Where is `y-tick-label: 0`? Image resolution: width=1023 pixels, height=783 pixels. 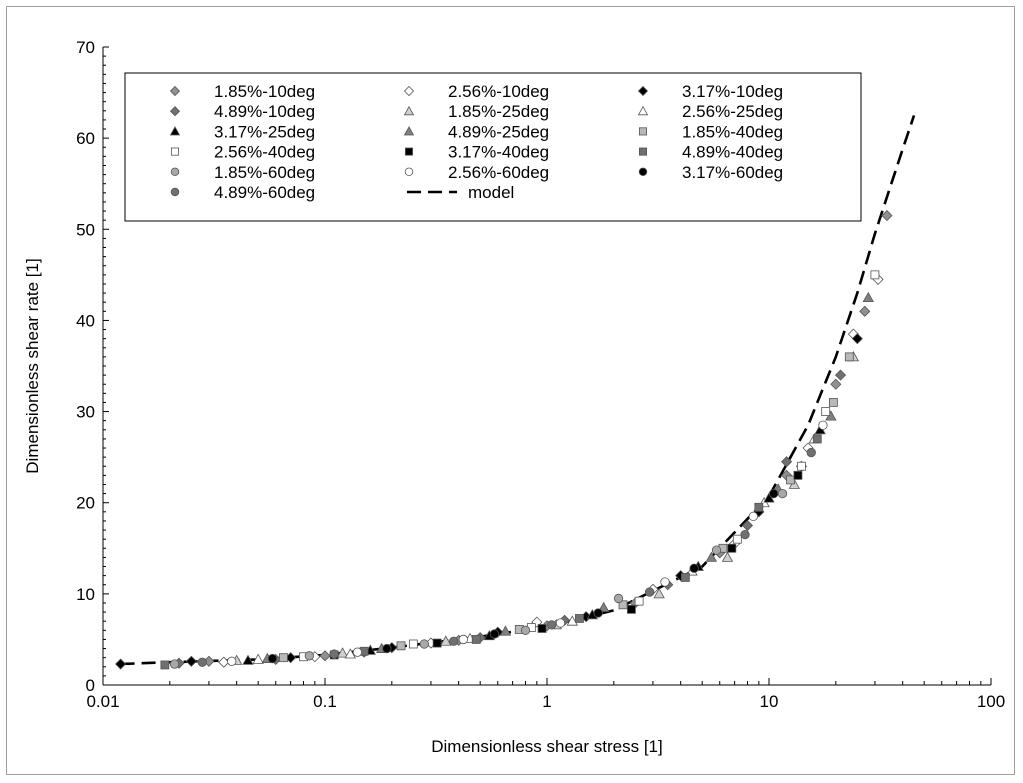 y-tick-label: 0 is located at coordinates (90, 685).